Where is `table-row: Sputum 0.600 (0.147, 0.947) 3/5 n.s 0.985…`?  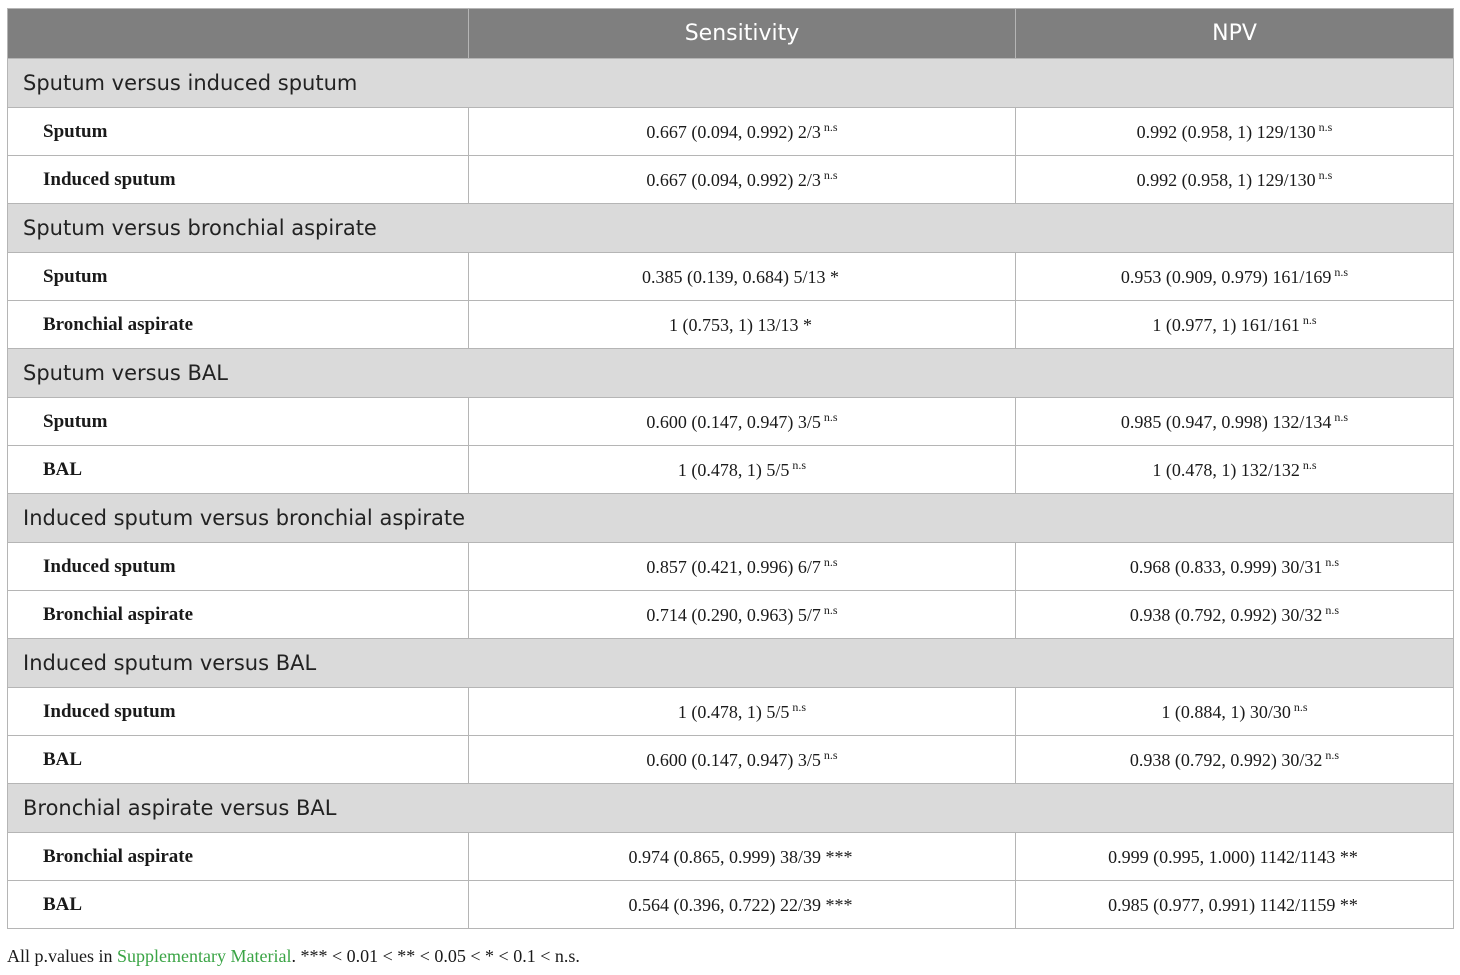
table-row: Sputum 0.600 (0.147, 0.947) 3/5 n.s 0.985… is located at coordinates (730, 421).